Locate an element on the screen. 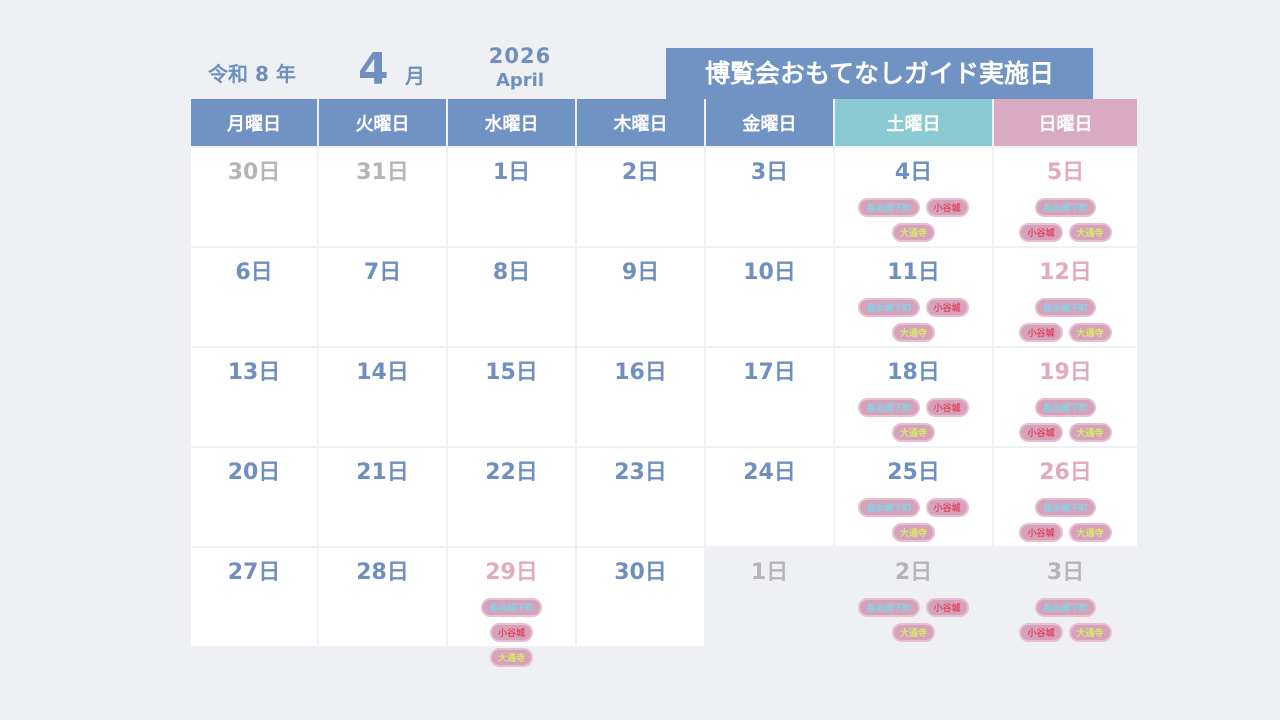  era: 令和 8 年 is located at coordinates (252, 74).